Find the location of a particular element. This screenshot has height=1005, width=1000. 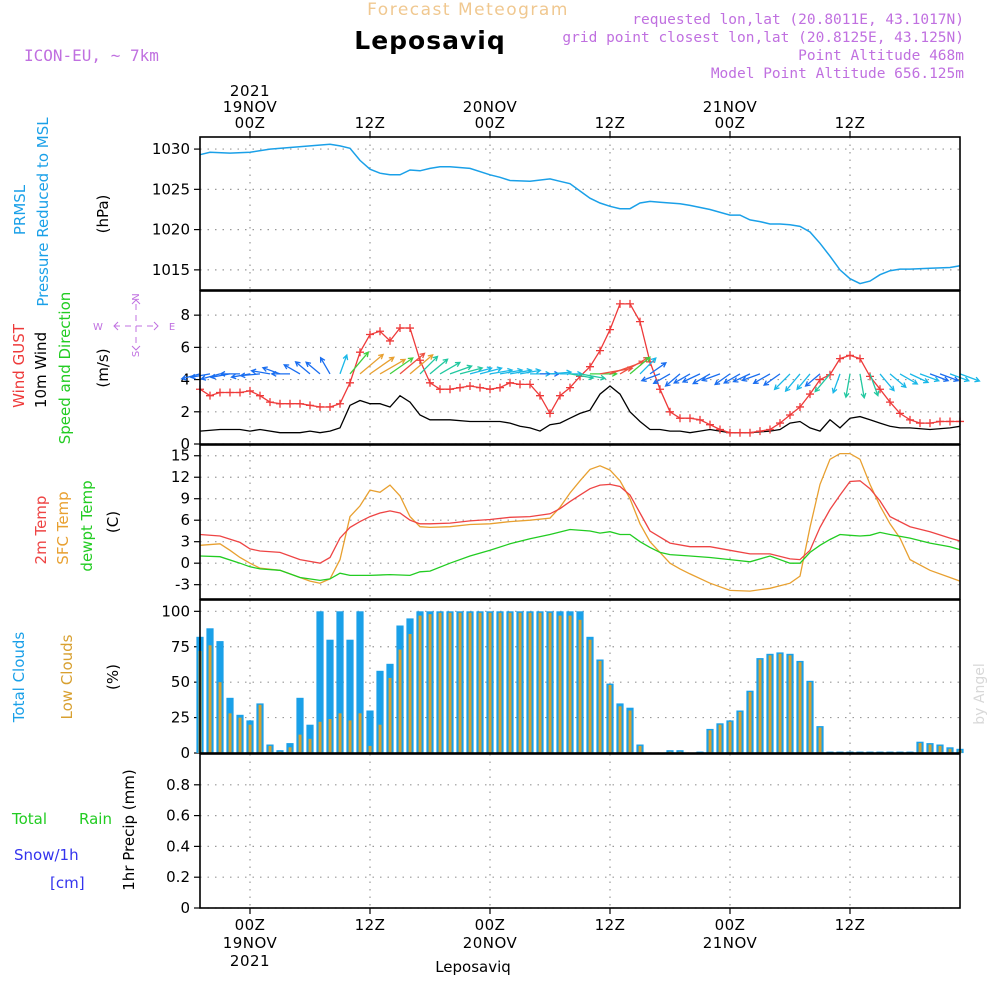

model-altitude: Model Point Altitude 656.125m is located at coordinates (837, 74).